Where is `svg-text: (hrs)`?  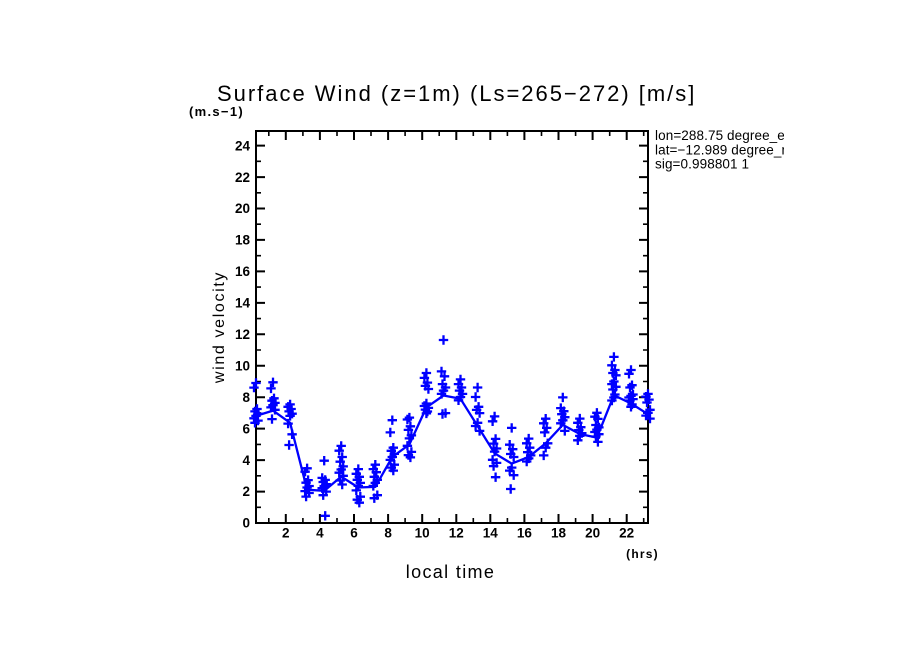 svg-text: (hrs) is located at coordinates (642, 554).